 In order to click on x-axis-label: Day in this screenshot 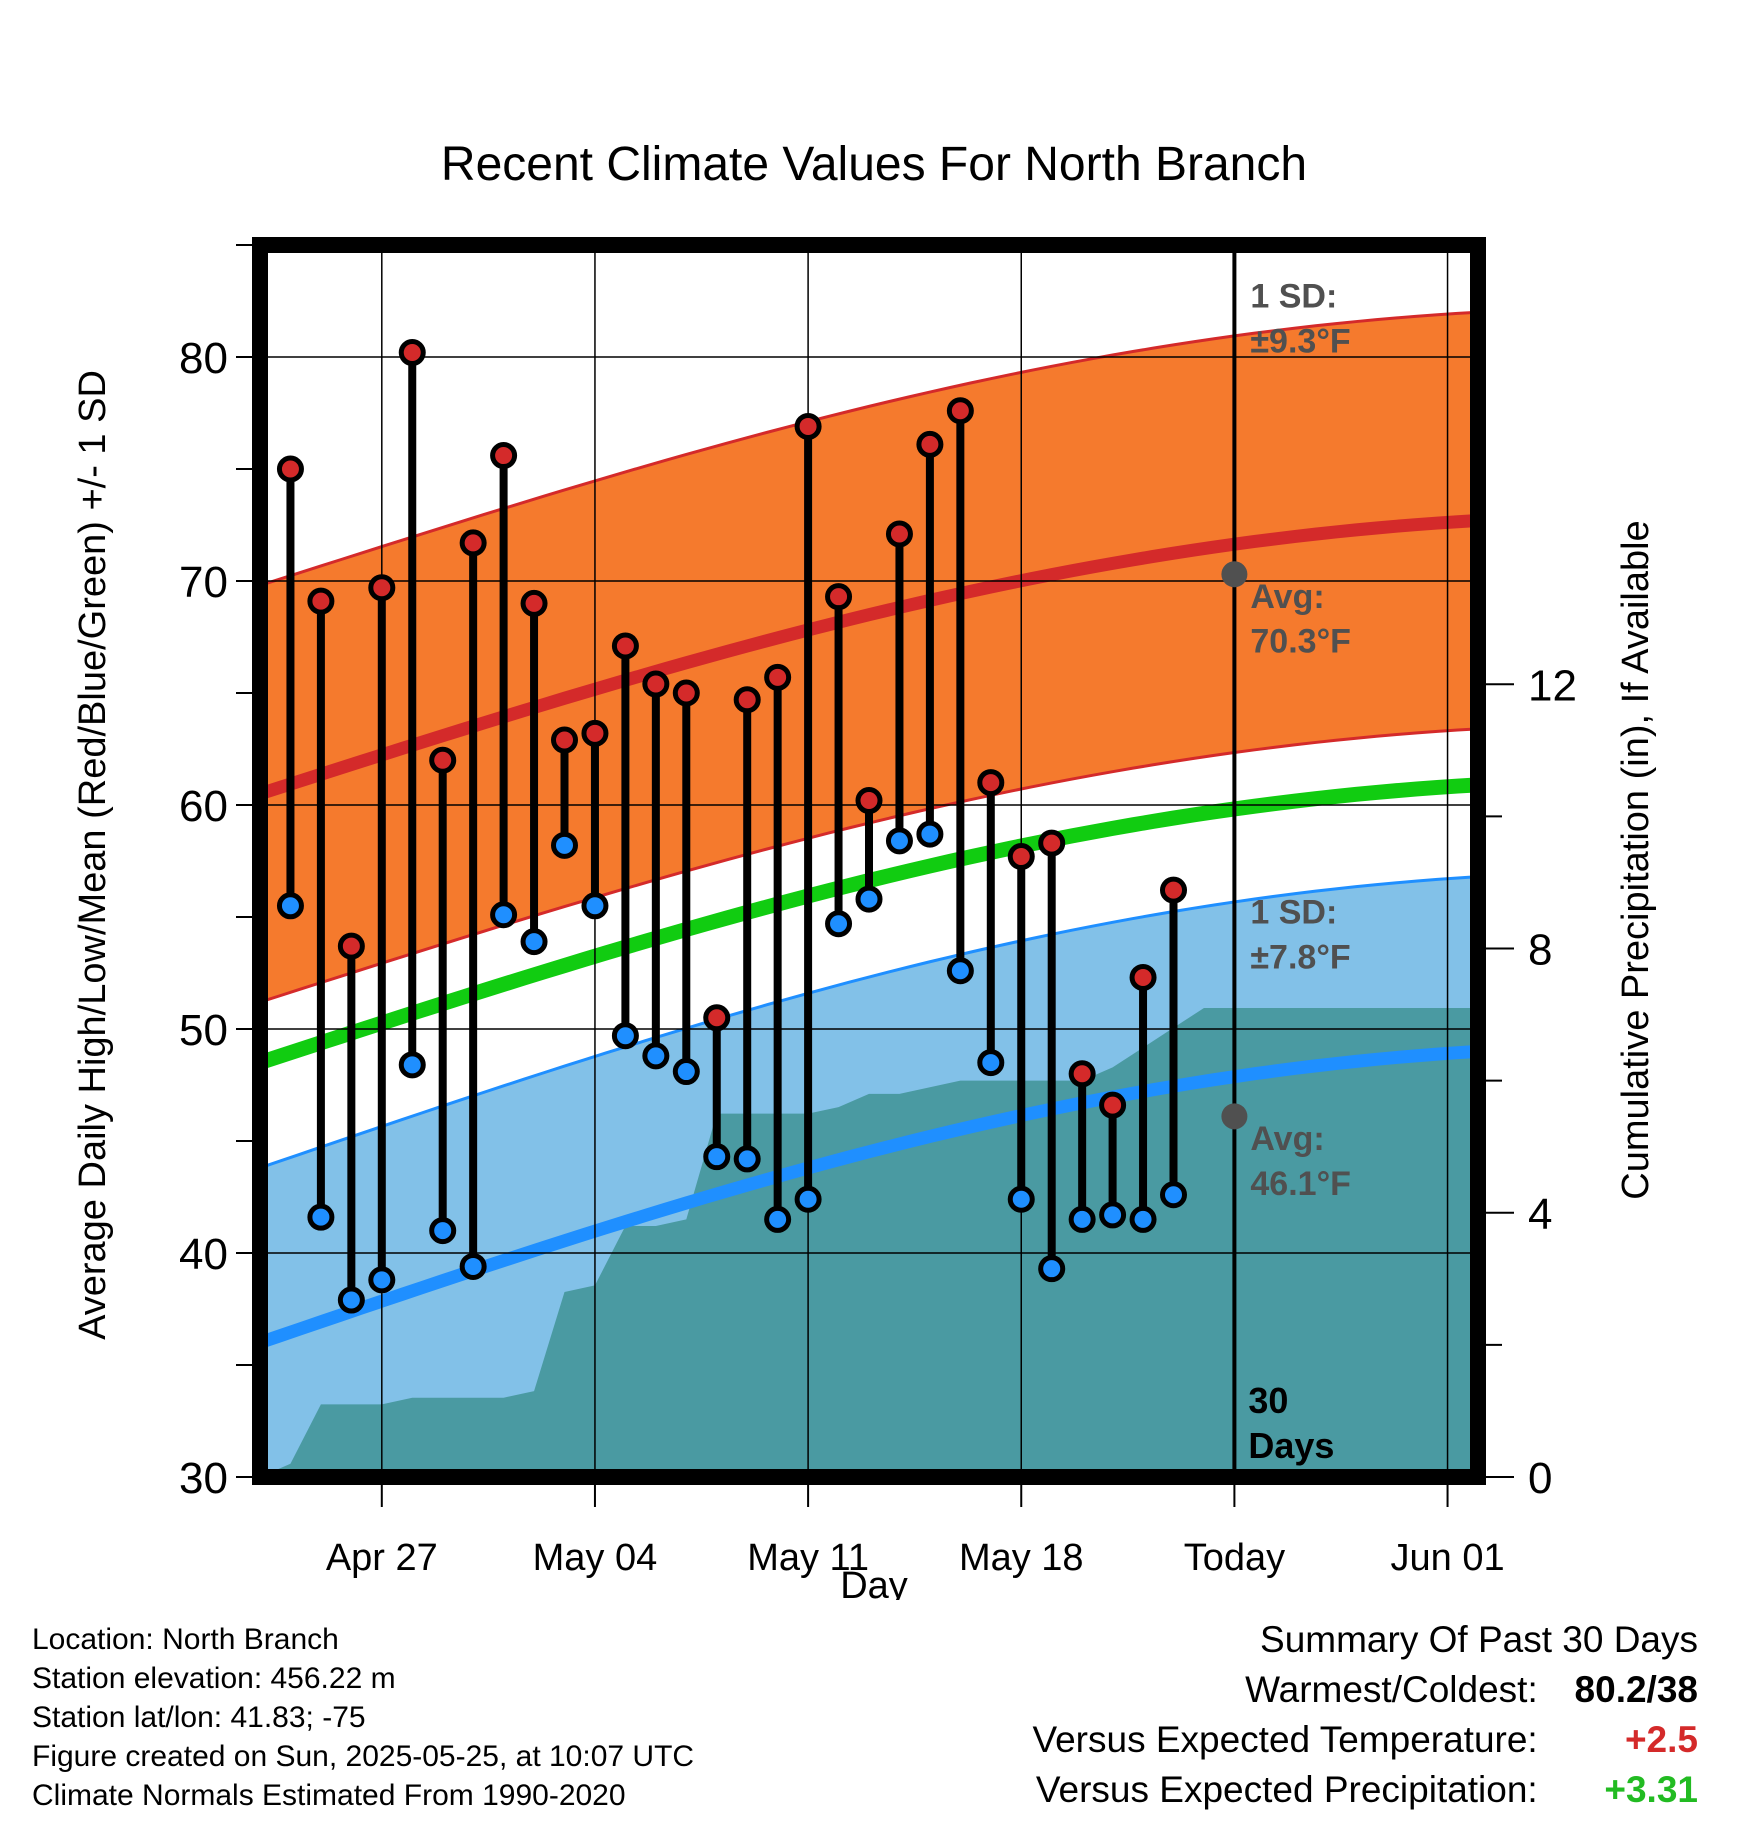, I will do `click(874, 1582)`.